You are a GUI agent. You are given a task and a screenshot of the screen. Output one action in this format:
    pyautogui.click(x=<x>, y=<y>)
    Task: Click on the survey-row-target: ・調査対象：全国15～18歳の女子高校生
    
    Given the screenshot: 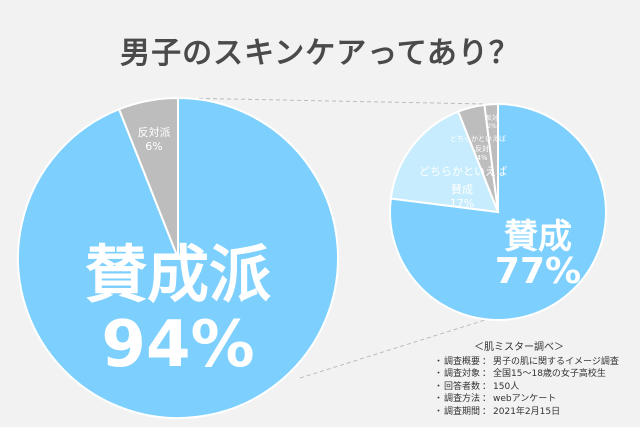 What is the action you would take?
    pyautogui.click(x=520, y=374)
    